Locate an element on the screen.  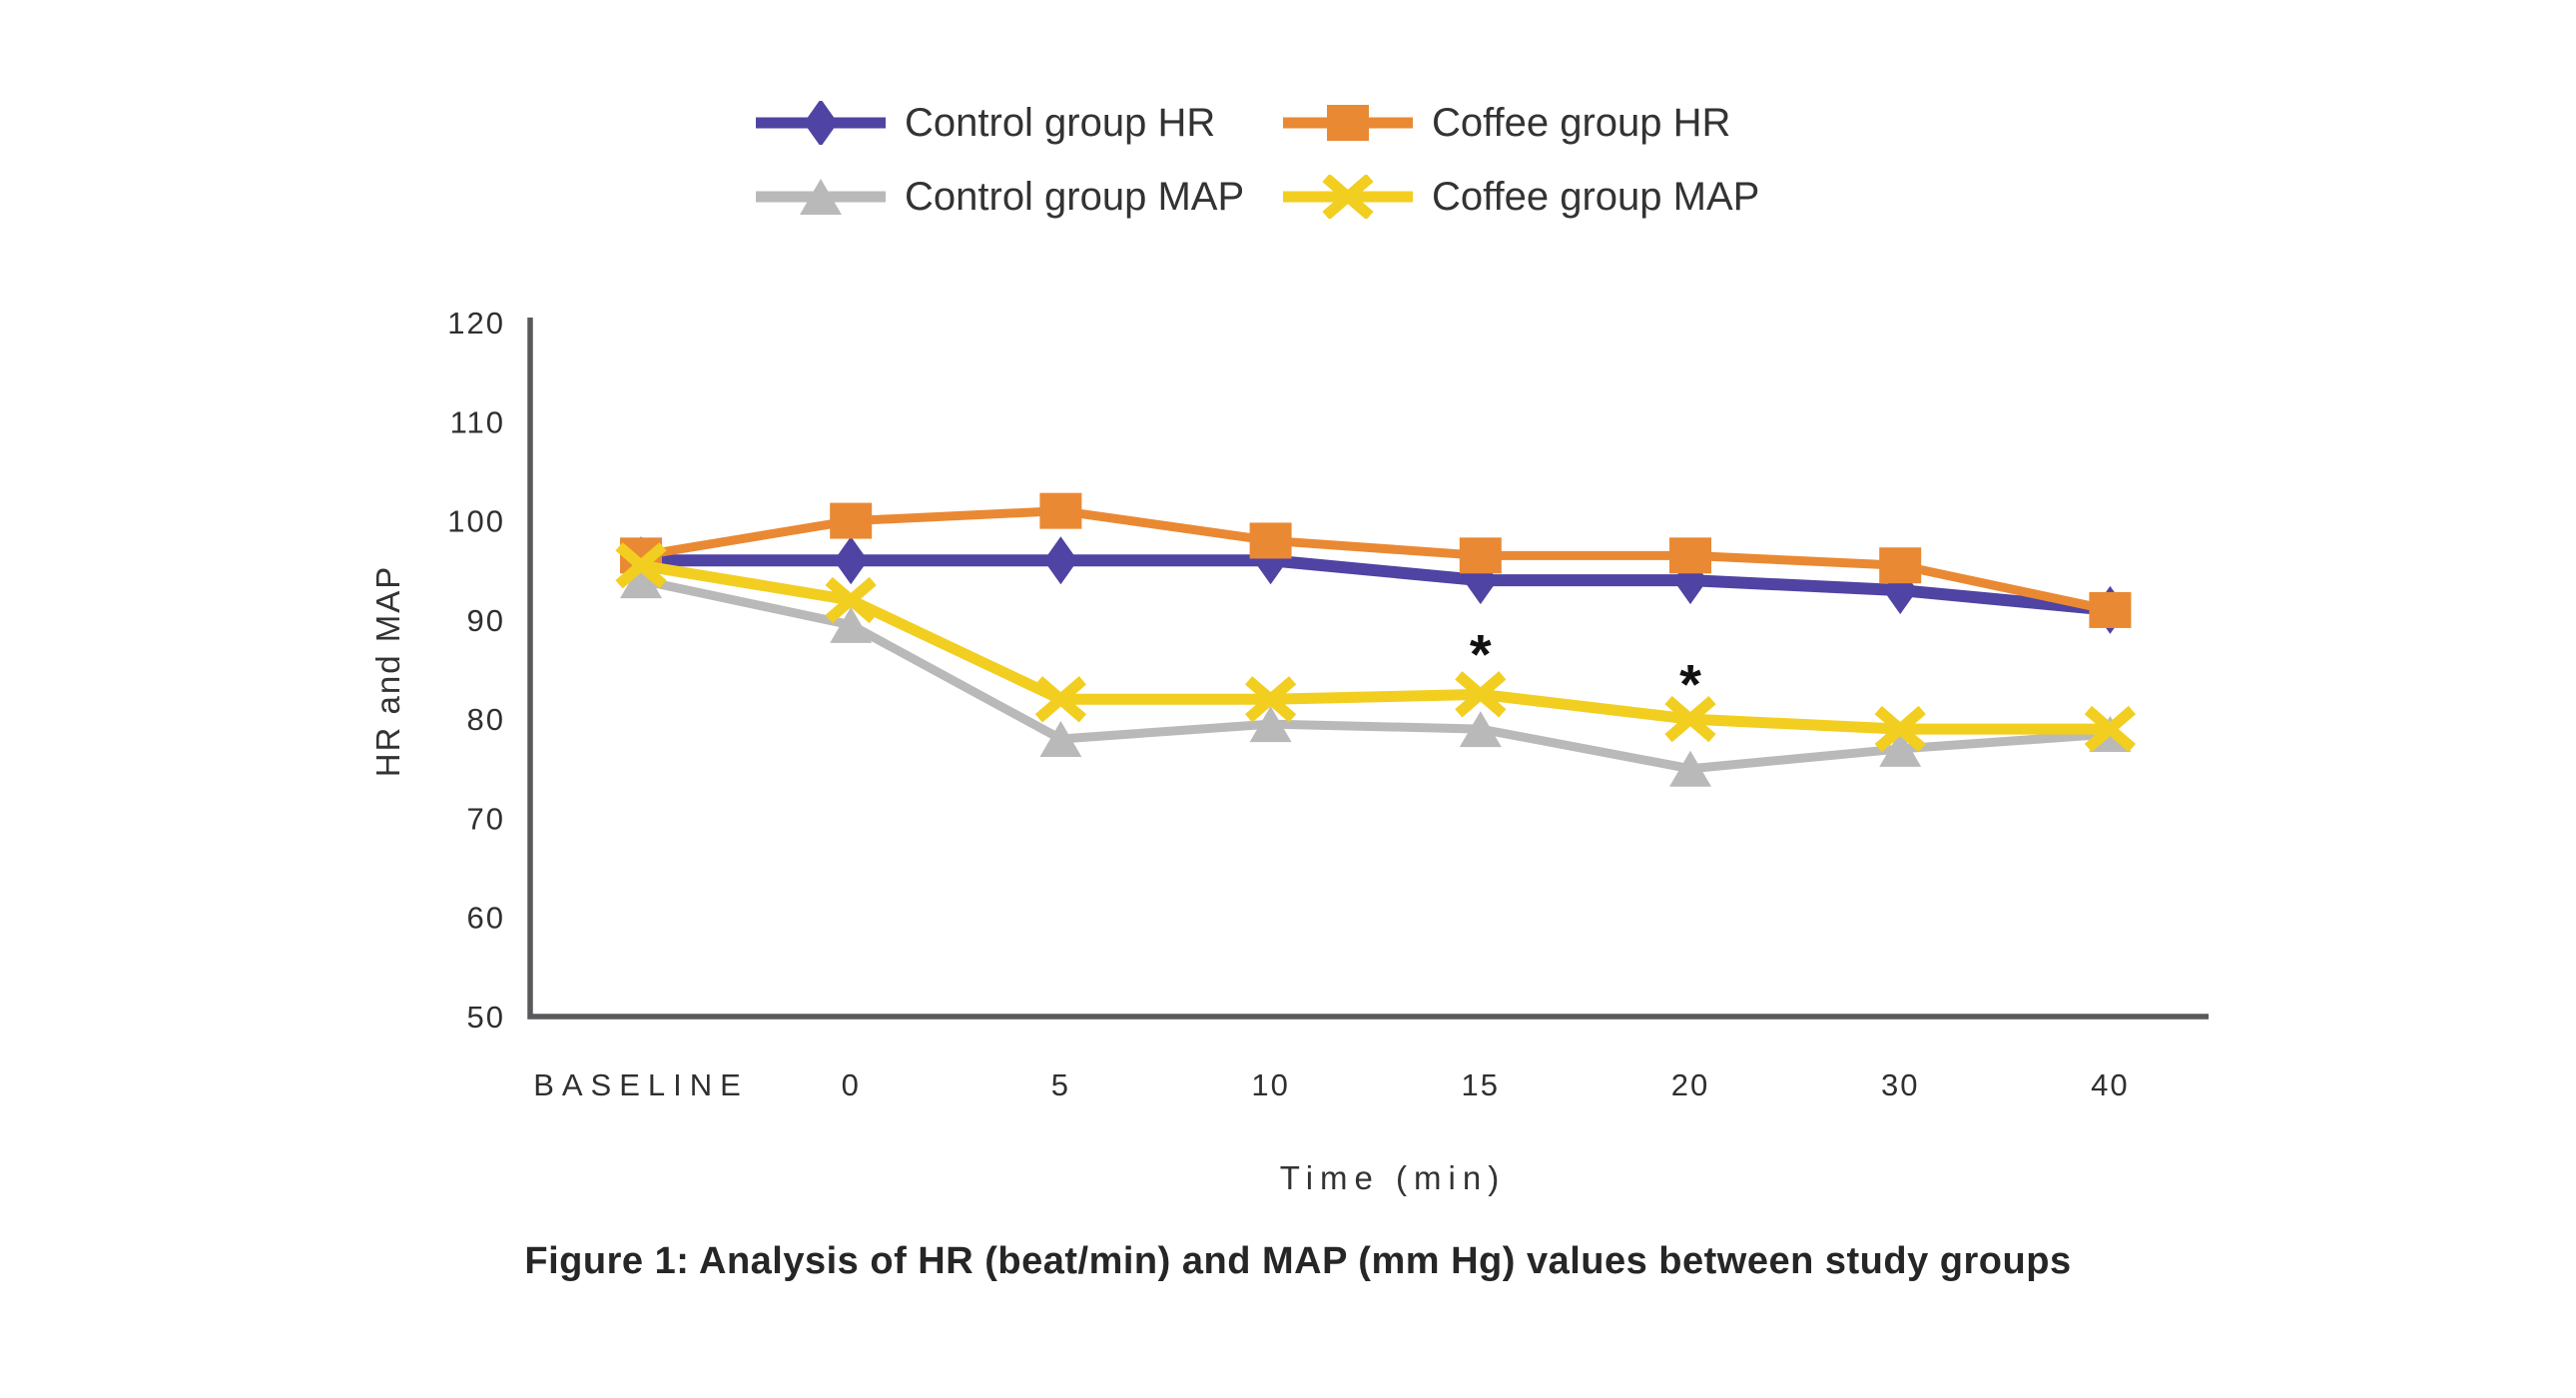
x-tick-label: 10 is located at coordinates (1270, 1084).